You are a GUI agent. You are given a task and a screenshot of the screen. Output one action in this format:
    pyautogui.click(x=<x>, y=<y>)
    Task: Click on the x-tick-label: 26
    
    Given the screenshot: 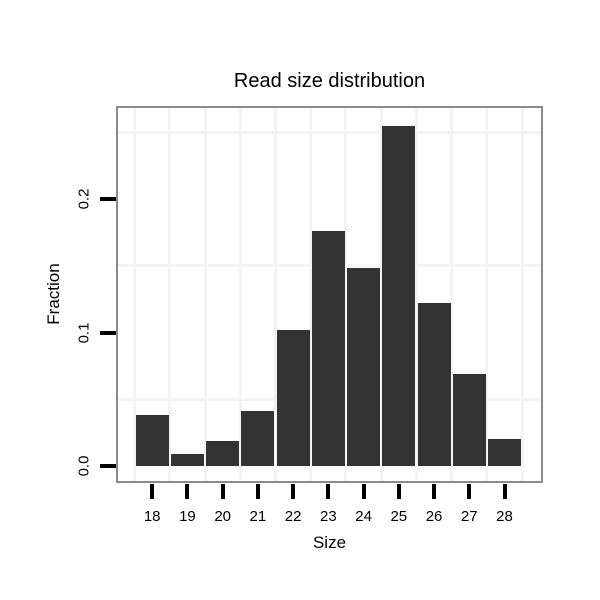 What is the action you would take?
    pyautogui.click(x=434, y=516)
    